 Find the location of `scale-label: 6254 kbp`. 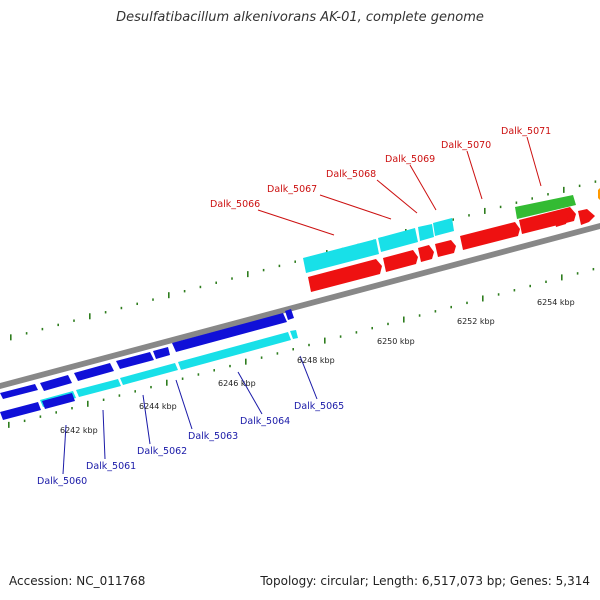

scale-label: 6254 kbp is located at coordinates (556, 302).